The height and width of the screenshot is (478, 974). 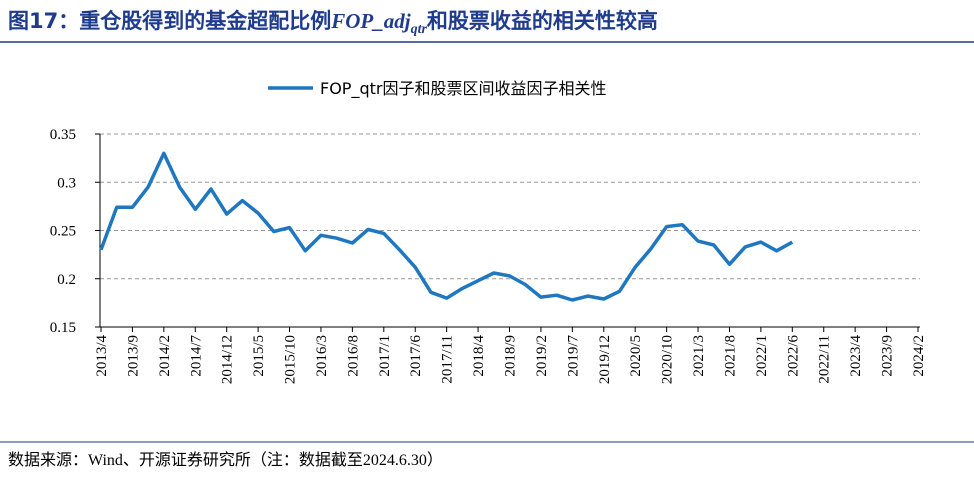 I want to click on x-tick-label: 2013/9, so click(x=133, y=356).